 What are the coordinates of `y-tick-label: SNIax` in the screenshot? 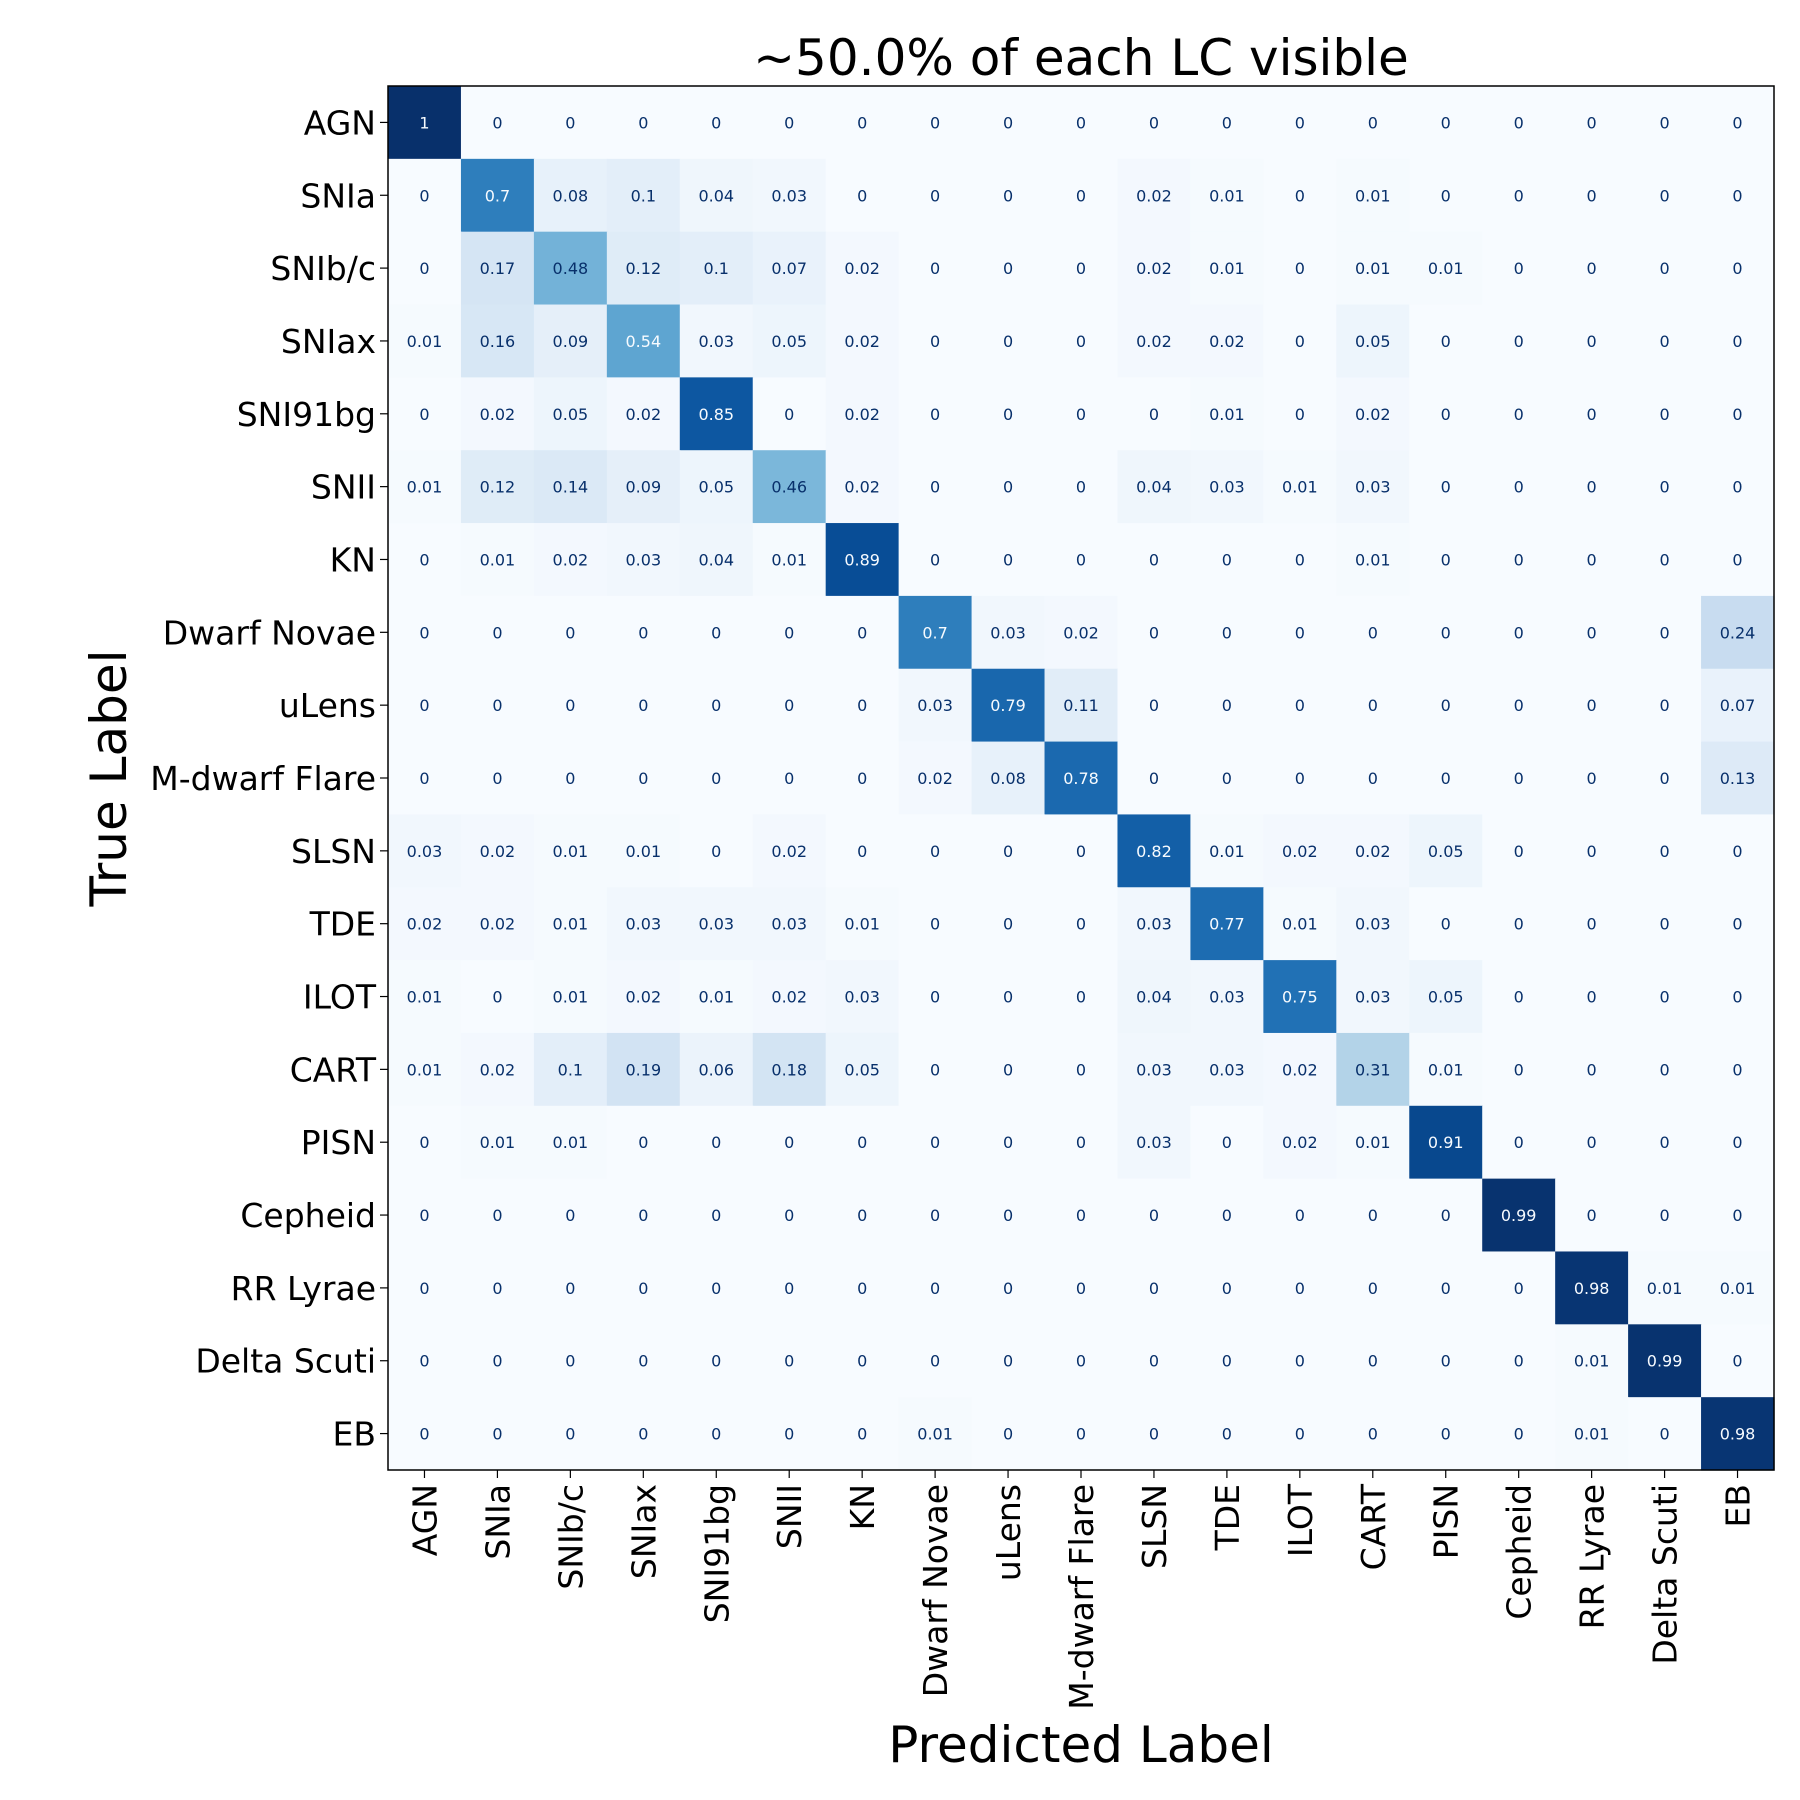 It's located at (328, 341).